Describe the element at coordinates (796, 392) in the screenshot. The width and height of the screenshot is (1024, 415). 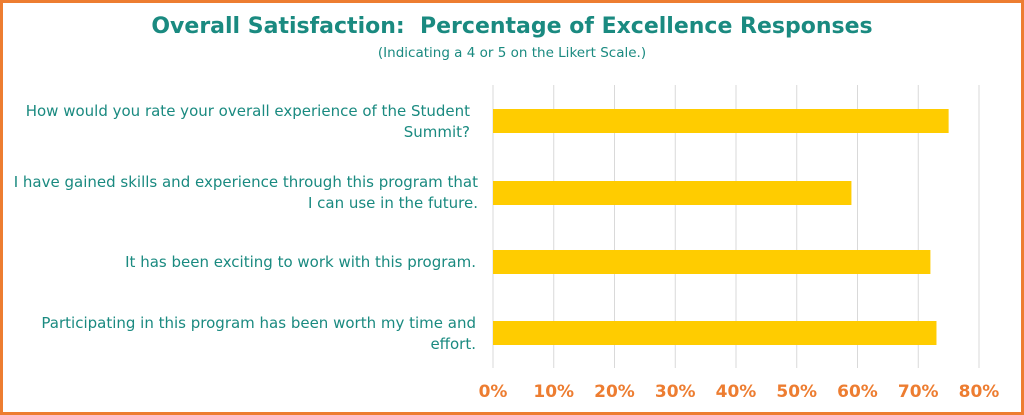
I see `x-tick-label: 50%` at that location.